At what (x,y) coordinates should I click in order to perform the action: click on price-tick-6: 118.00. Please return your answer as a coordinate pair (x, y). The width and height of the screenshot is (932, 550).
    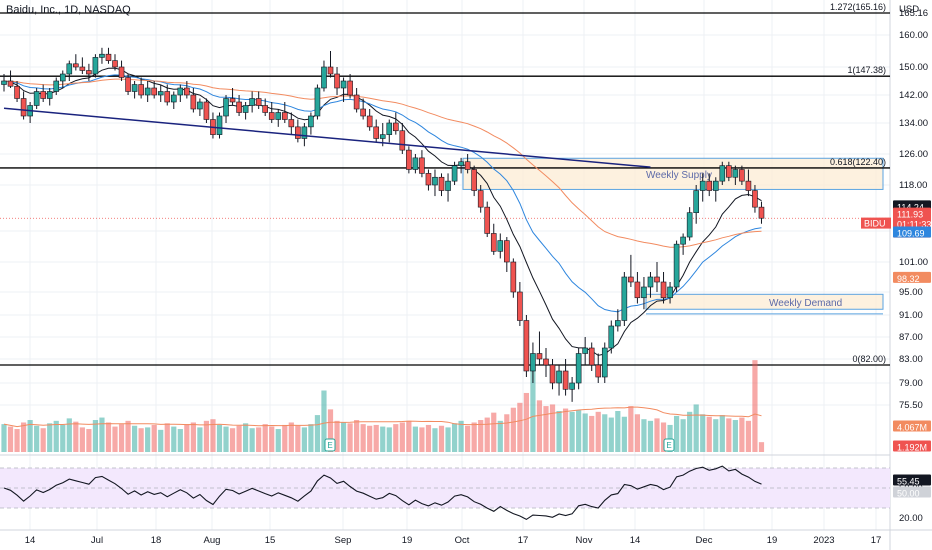
    Looking at the image, I should click on (913, 185).